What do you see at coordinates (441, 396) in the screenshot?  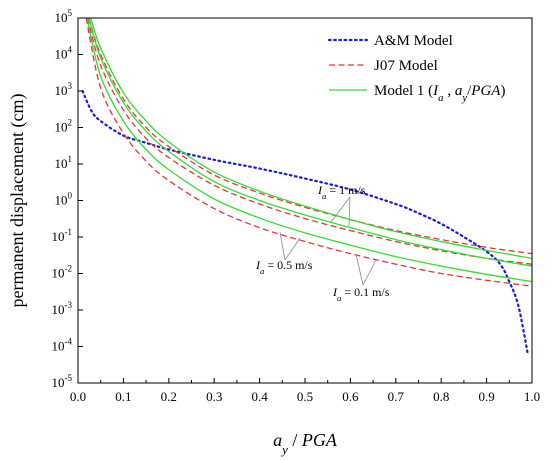 I see `x-tick-label: 0.8` at bounding box center [441, 396].